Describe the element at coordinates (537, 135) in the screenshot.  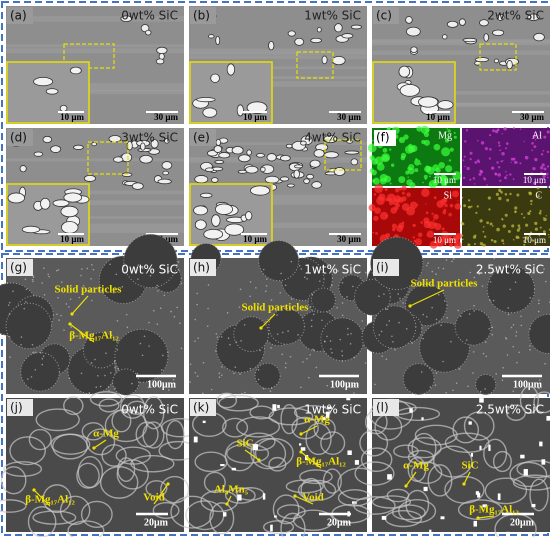
I see `element-label: Al` at that location.